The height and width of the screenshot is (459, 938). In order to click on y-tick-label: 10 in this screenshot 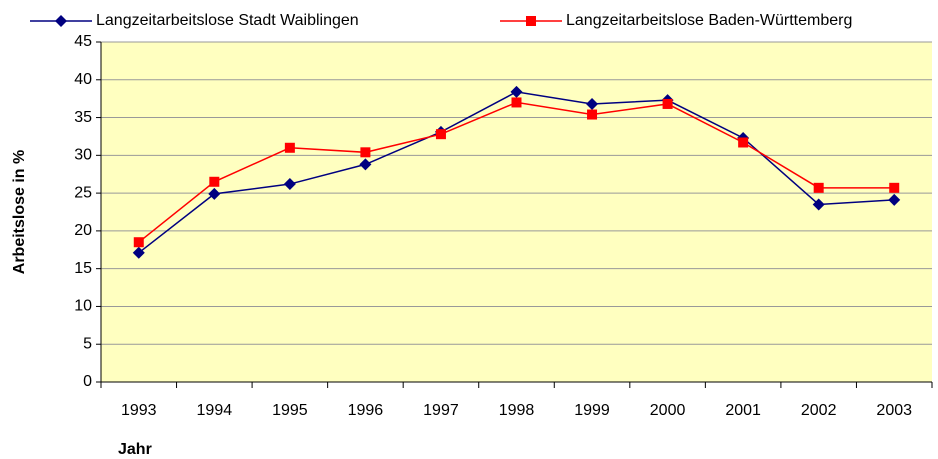, I will do `click(83, 306)`.